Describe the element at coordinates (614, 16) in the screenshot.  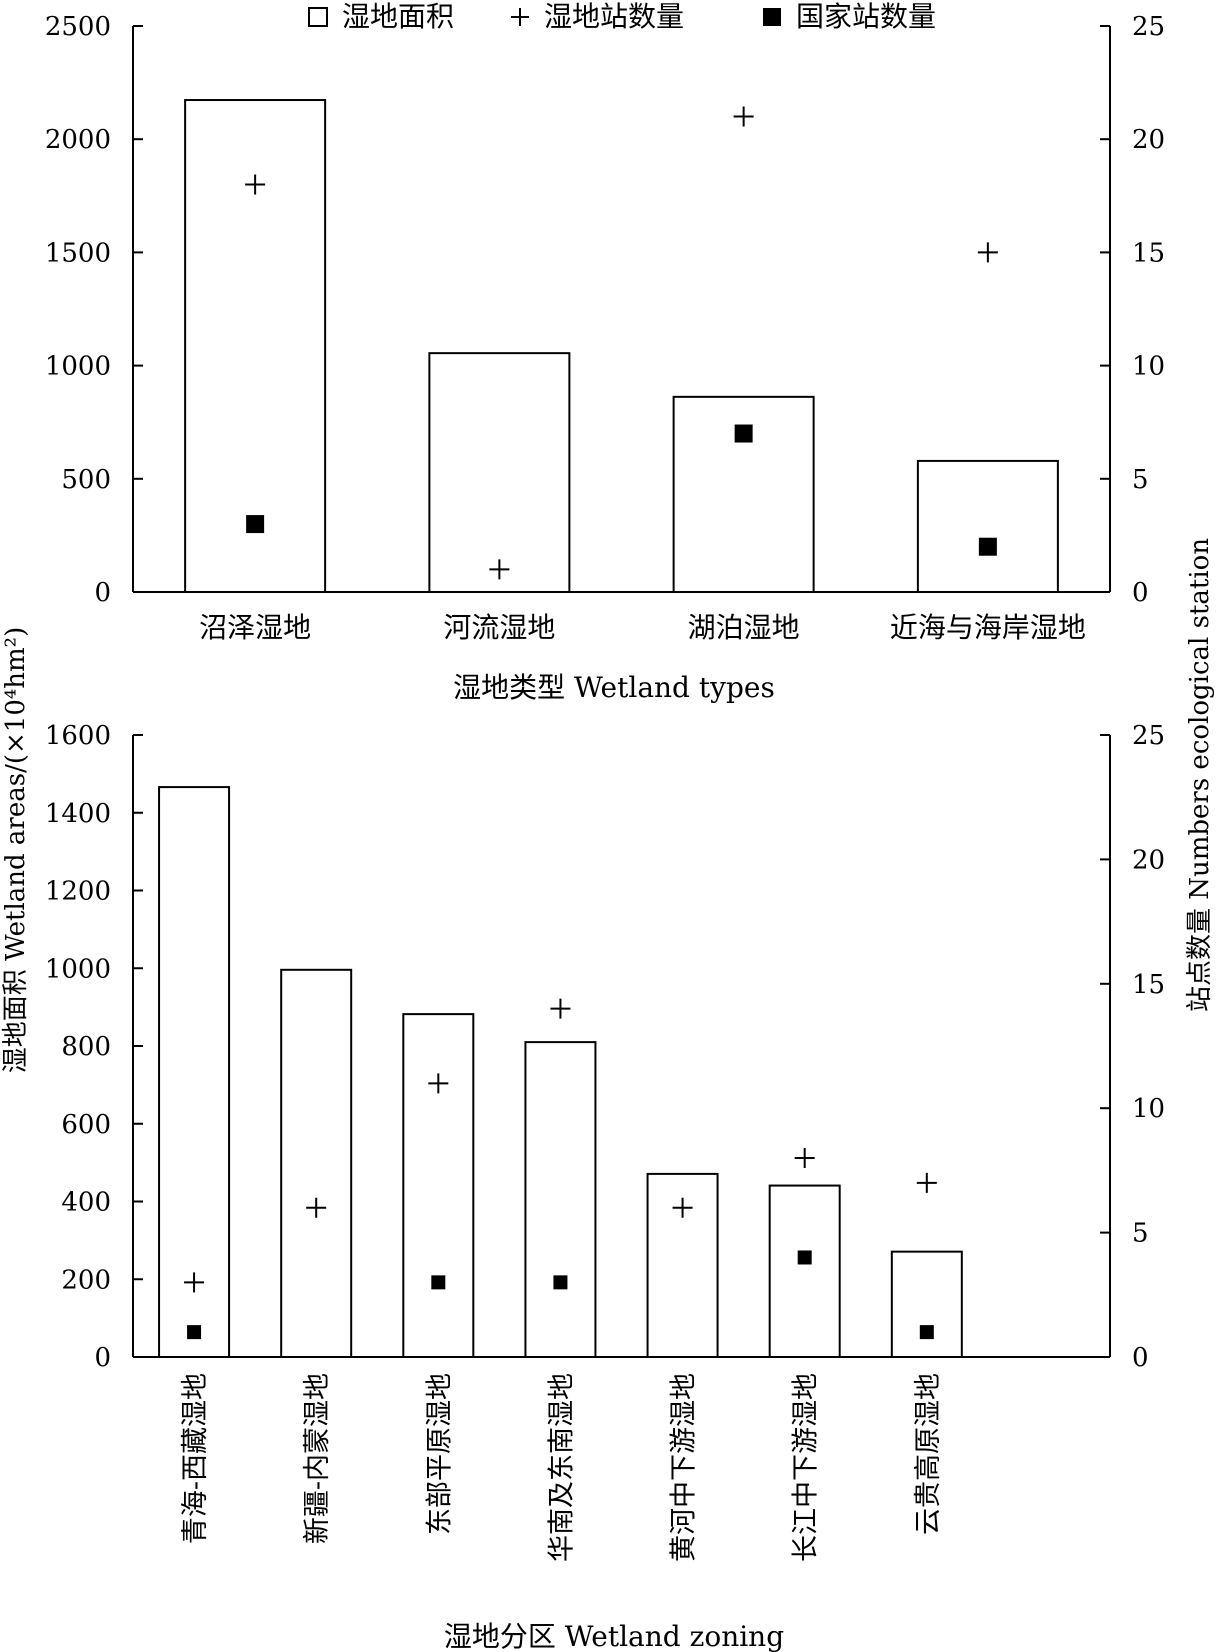
I see `legend-label-2: 湿地站数量` at that location.